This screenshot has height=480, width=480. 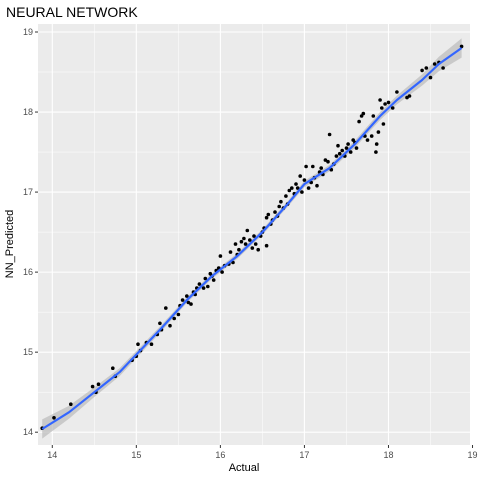 What do you see at coordinates (473, 455) in the screenshot?
I see `x-tick-label: 19` at bounding box center [473, 455].